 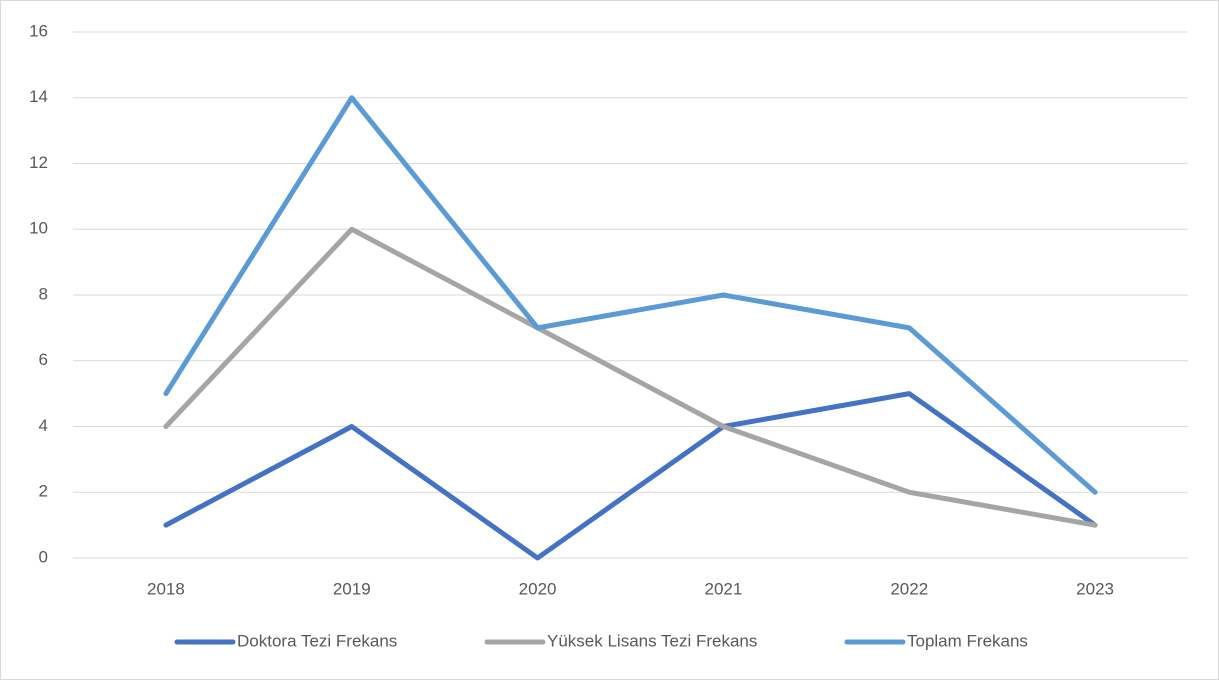 What do you see at coordinates (38, 30) in the screenshot?
I see `y-tick-label: 16` at bounding box center [38, 30].